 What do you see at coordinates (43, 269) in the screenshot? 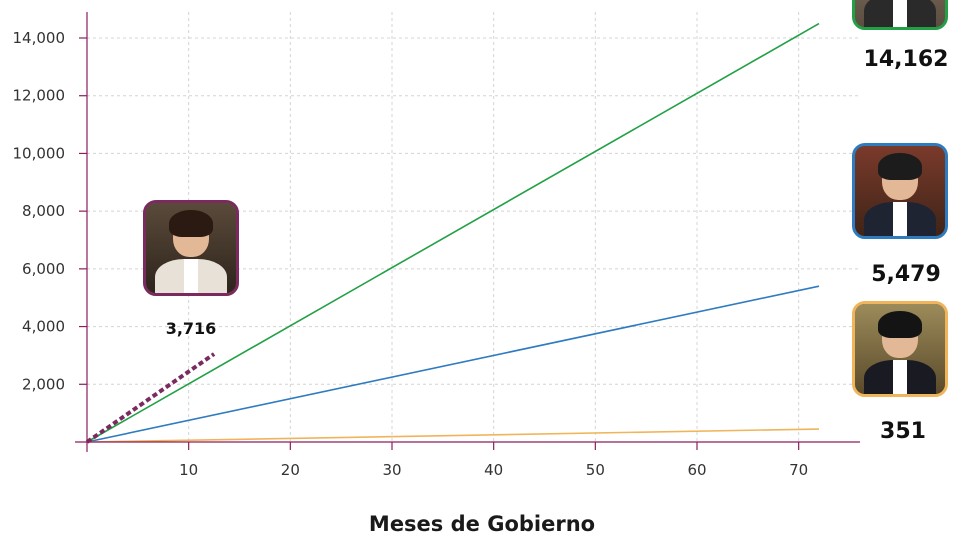
I see `y-tick-label-2: 6,000` at bounding box center [43, 269].